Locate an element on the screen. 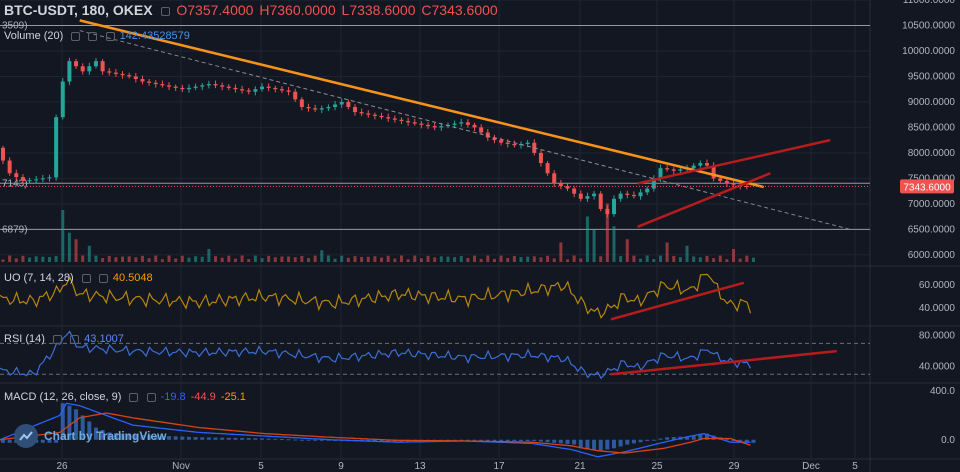 The height and width of the screenshot is (472, 960). hist-value: -25.1 is located at coordinates (233, 397).